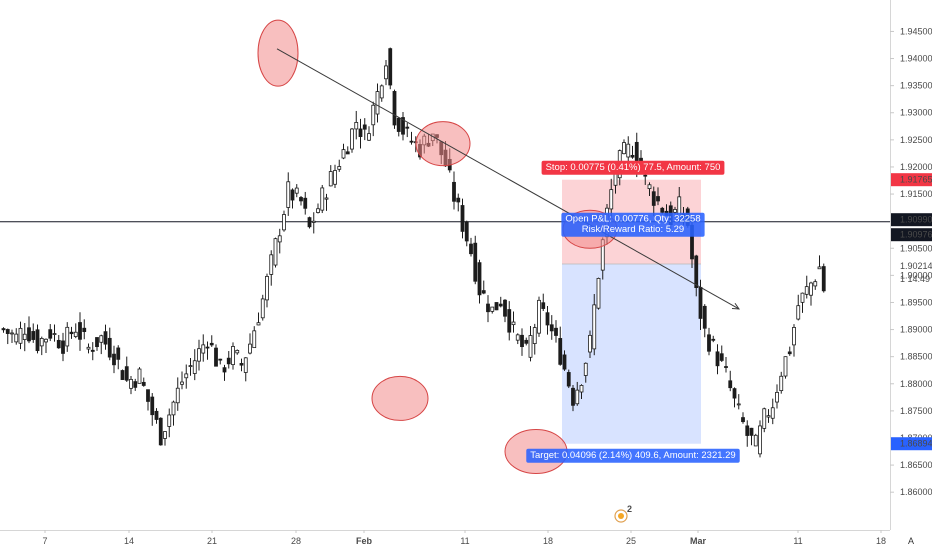 This screenshot has height=550, width=932. What do you see at coordinates (623, 513) in the screenshot?
I see `economic-event-icon: 2` at bounding box center [623, 513].